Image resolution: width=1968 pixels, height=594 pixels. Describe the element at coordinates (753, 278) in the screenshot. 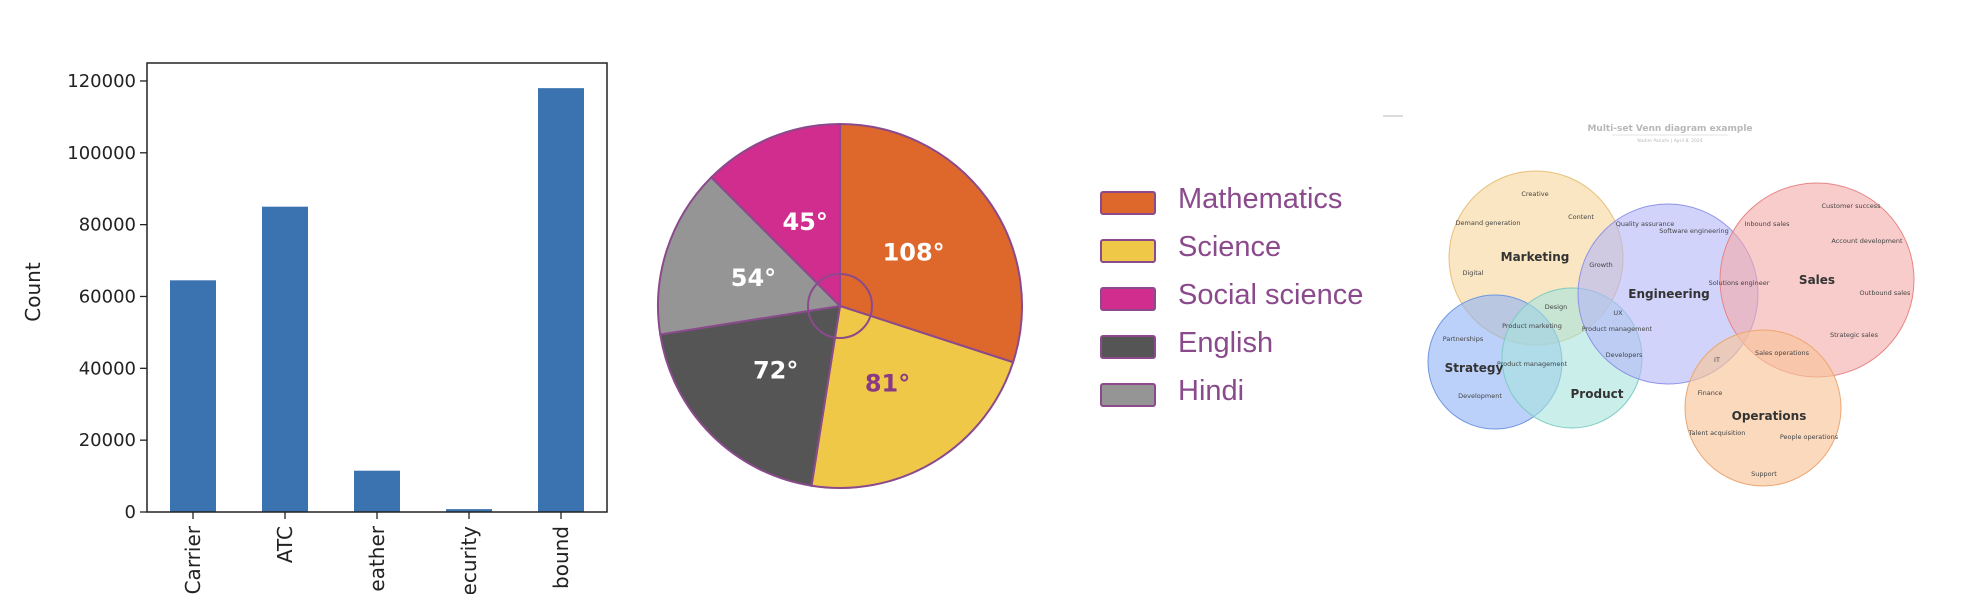

I see `pie-slice-label: 54°` at that location.